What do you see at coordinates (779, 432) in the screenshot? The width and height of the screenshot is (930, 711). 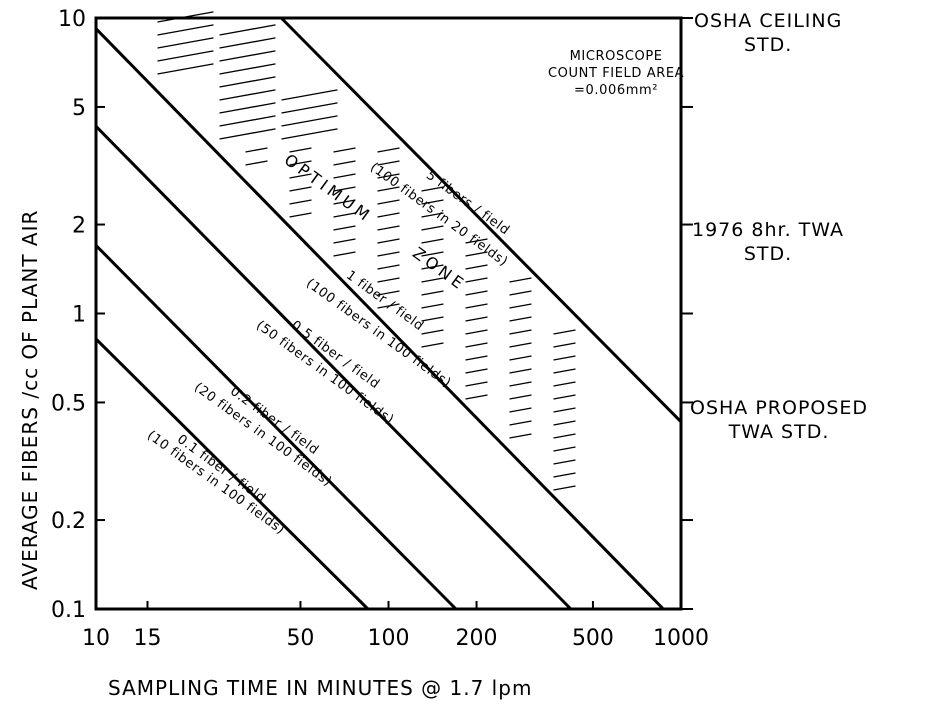 I see `osha-proposed-line-2: TWA STD.` at bounding box center [779, 432].